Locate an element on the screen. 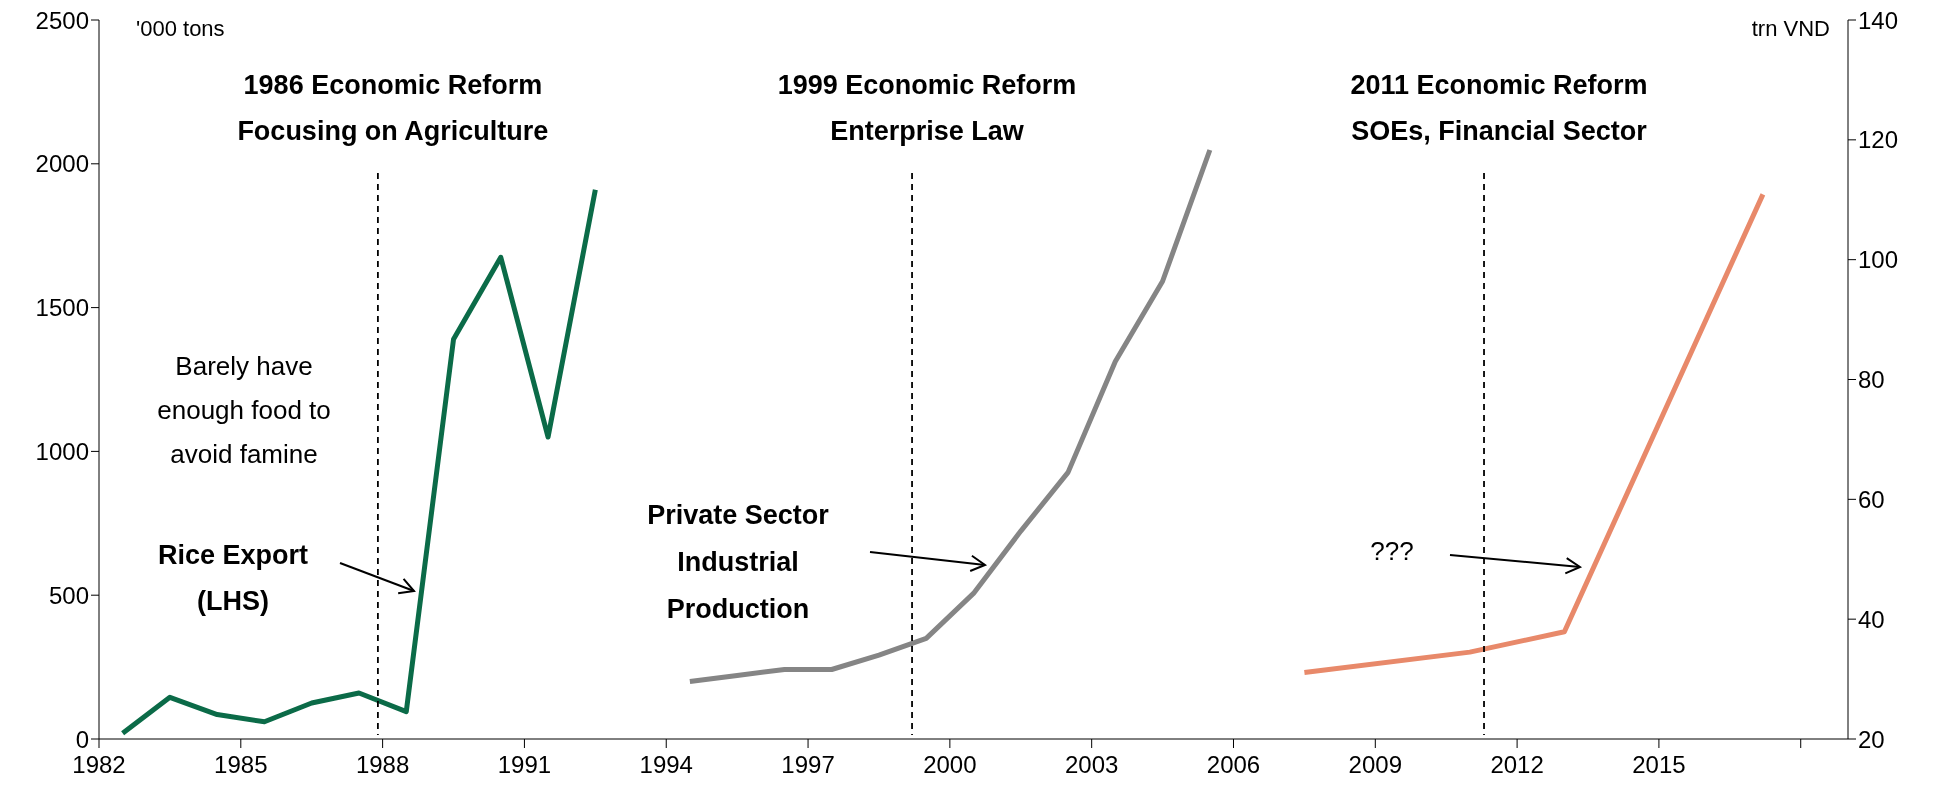 The width and height of the screenshot is (1935, 799). x-tick-label: 2006 is located at coordinates (1233, 765).